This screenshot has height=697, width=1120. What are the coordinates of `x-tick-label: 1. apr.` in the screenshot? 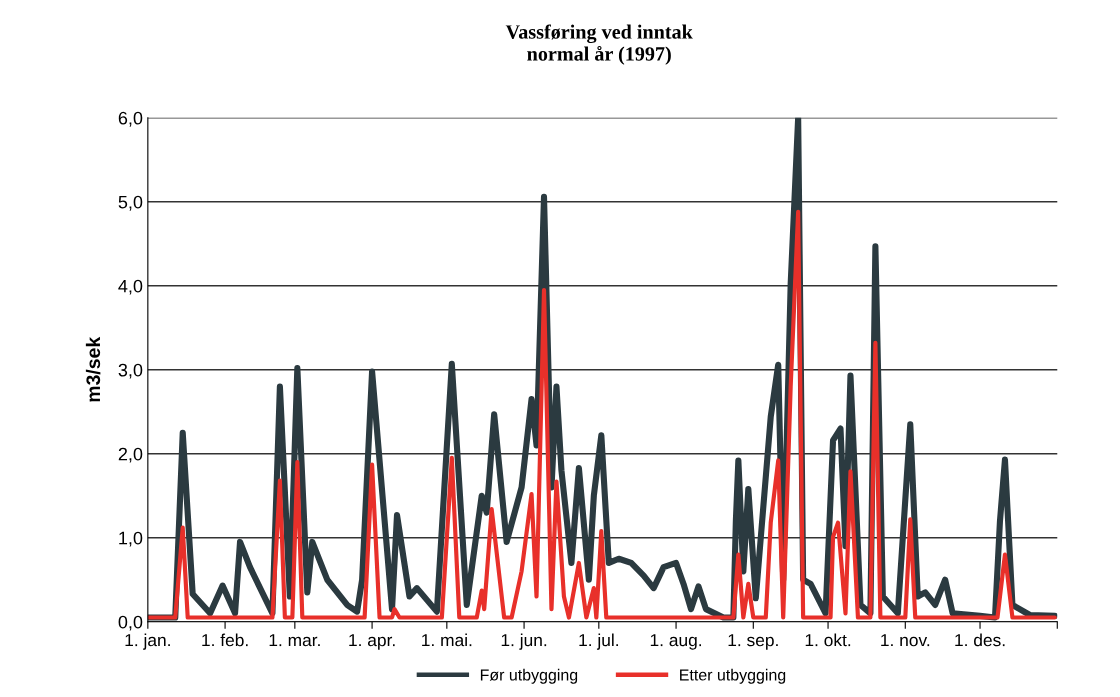 It's located at (372, 642).